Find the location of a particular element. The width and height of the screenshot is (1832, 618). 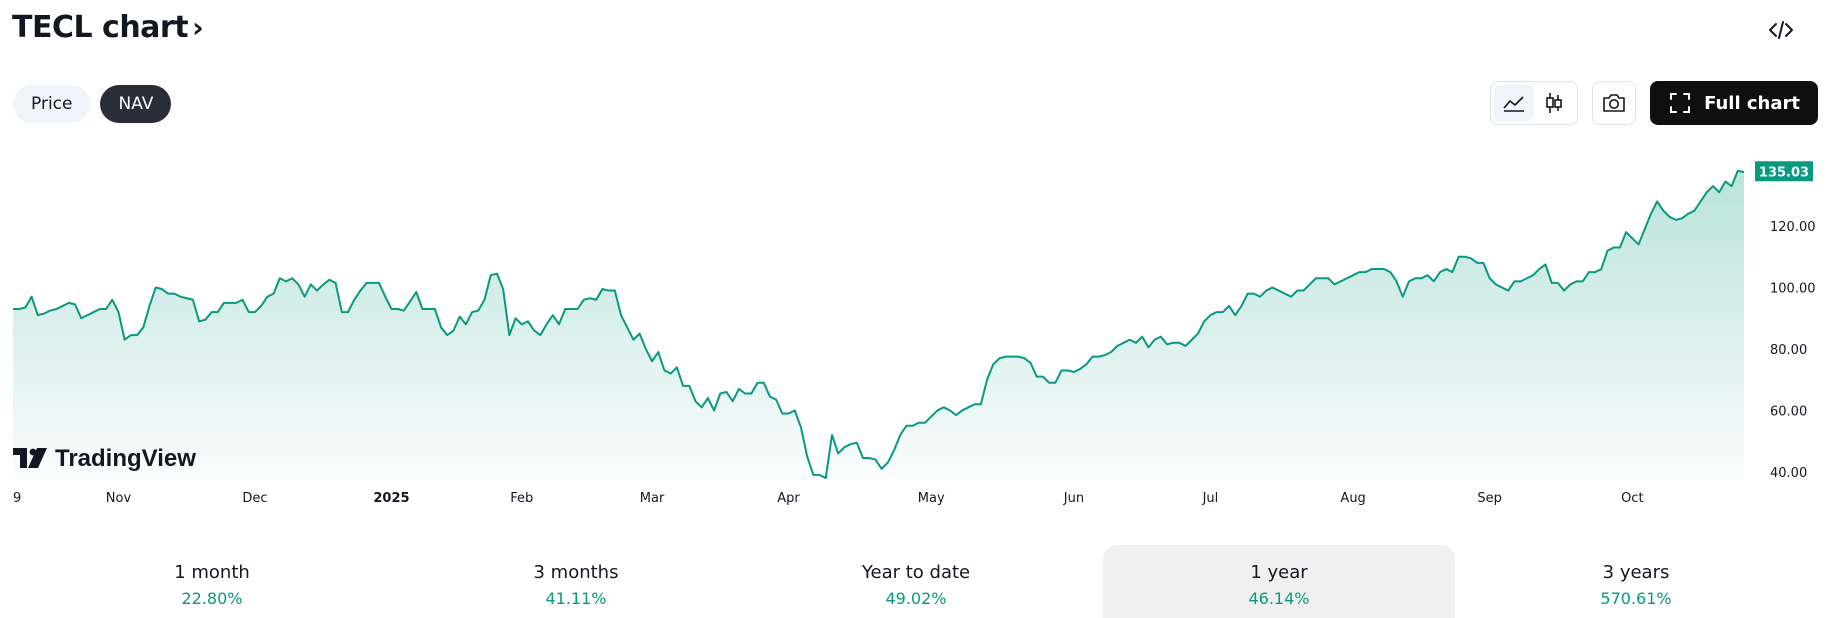

tab-label: 1 month is located at coordinates (212, 572).